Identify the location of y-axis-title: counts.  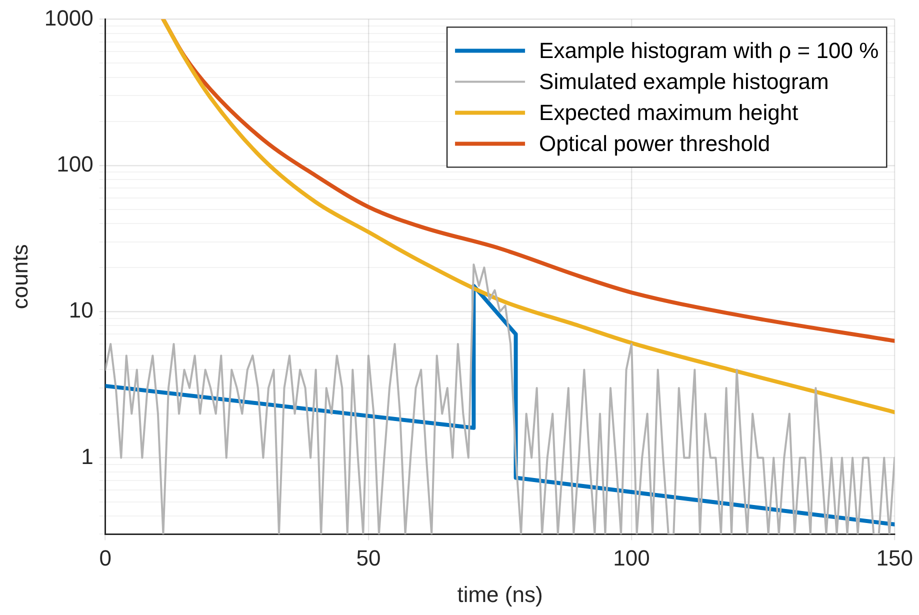
(19, 277).